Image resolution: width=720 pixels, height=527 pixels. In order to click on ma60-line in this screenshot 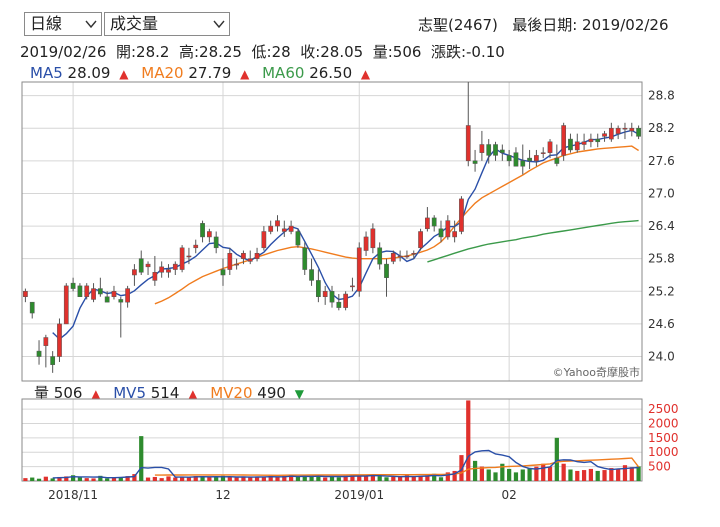, I will do `click(533, 241)`.